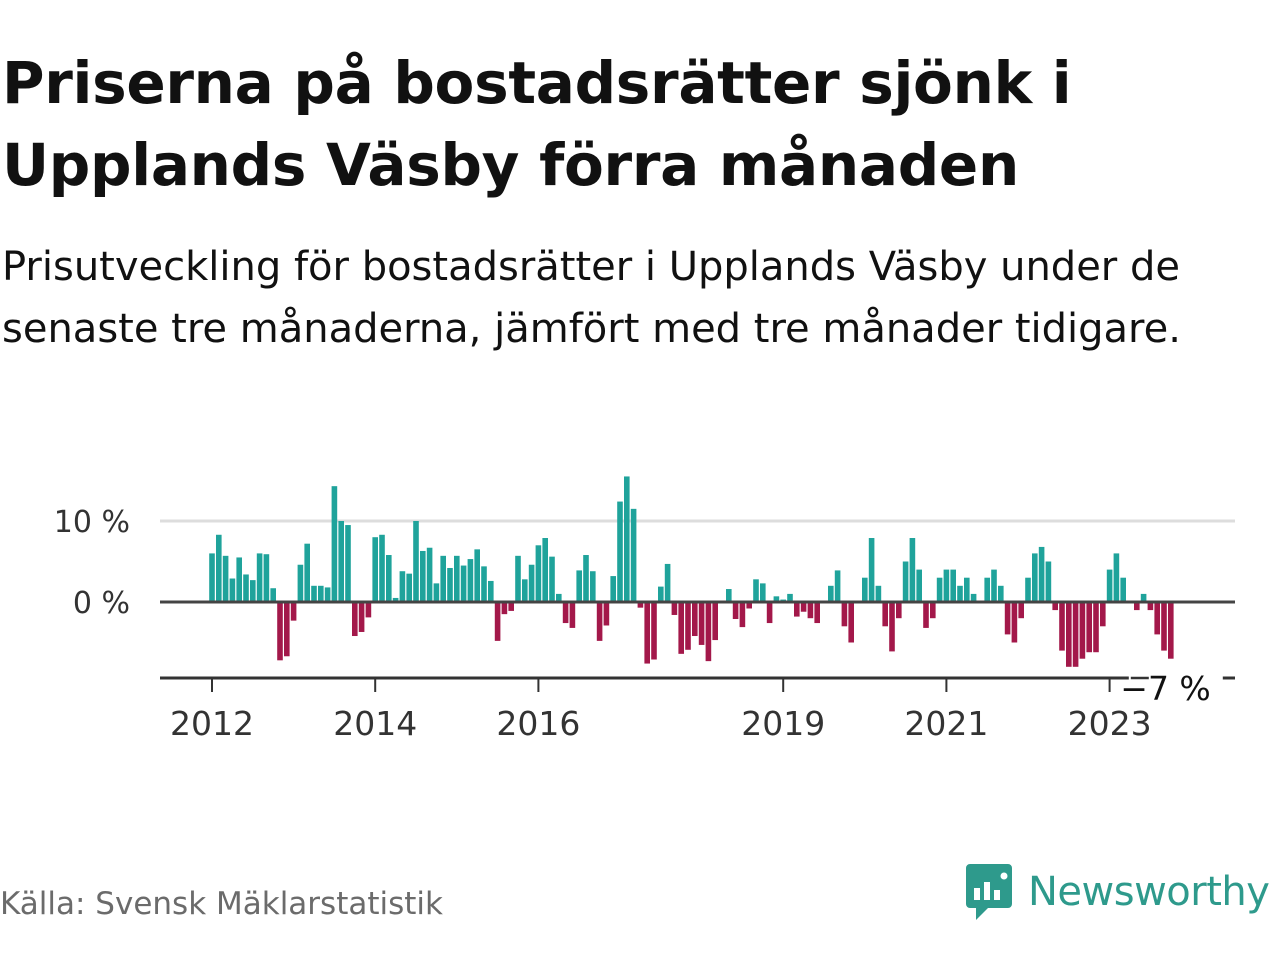  I want to click on x-tick-label: 2016, so click(538, 723).